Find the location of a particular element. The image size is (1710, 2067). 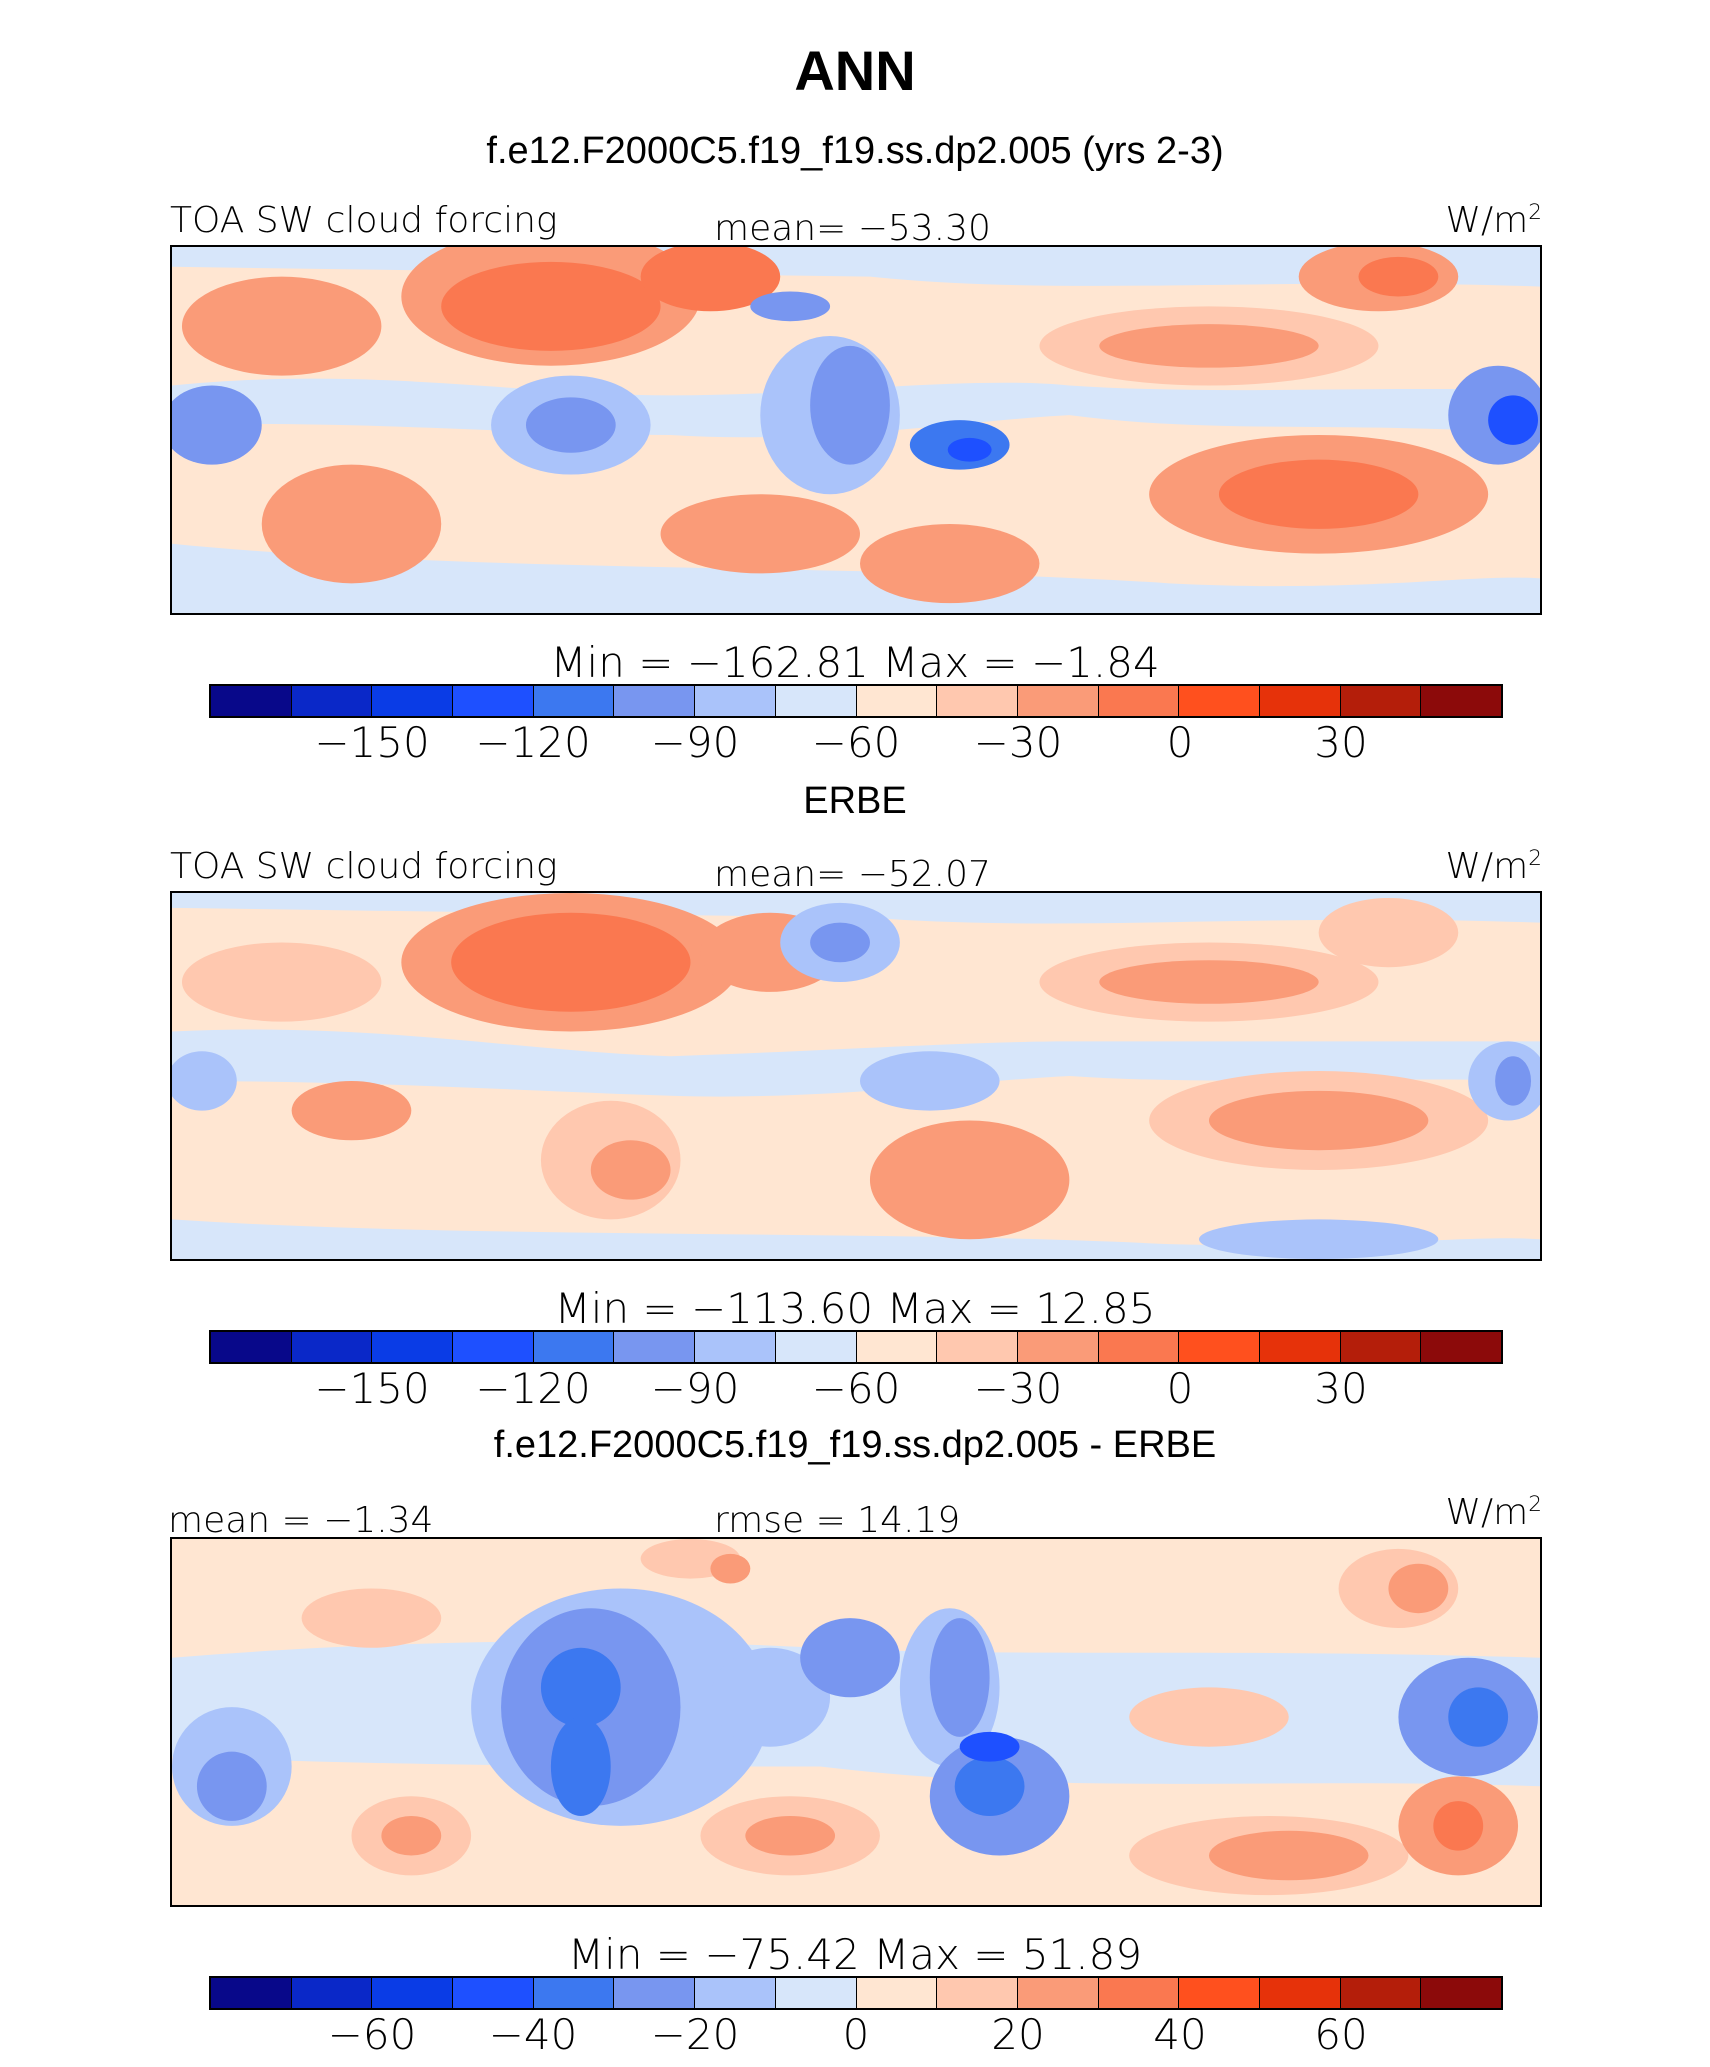

panel-1-colorbar is located at coordinates (856, 701).